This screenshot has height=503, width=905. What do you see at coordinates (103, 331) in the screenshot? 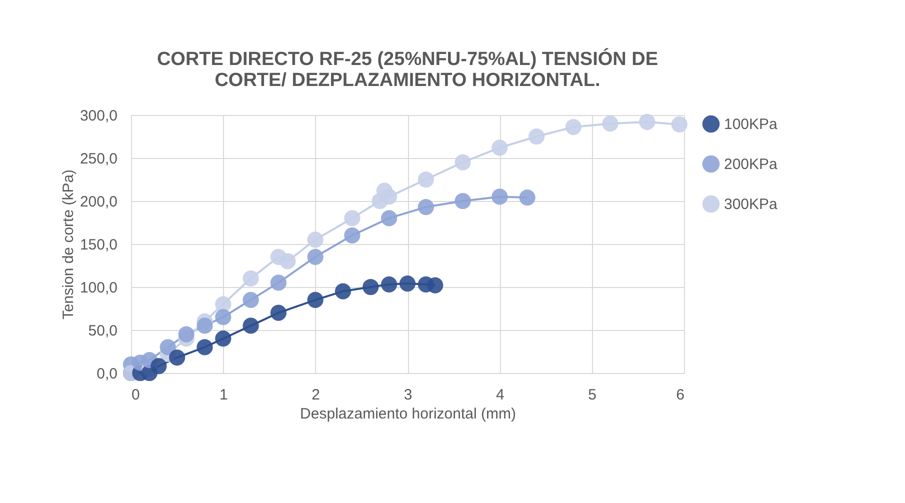
I see `y-tick-label: 50,0` at bounding box center [103, 331].